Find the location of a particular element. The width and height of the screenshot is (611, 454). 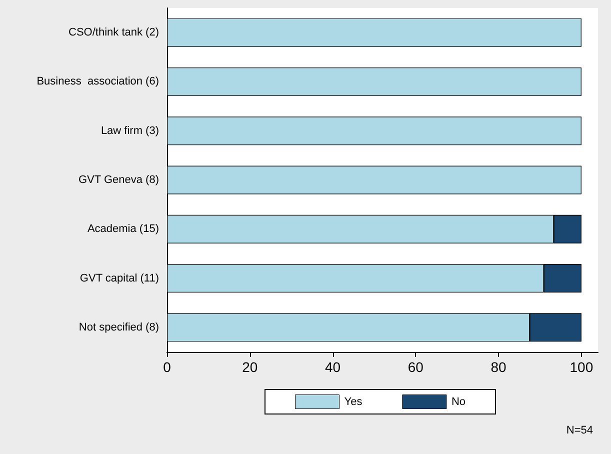

x-tick-label: 60 is located at coordinates (416, 367).